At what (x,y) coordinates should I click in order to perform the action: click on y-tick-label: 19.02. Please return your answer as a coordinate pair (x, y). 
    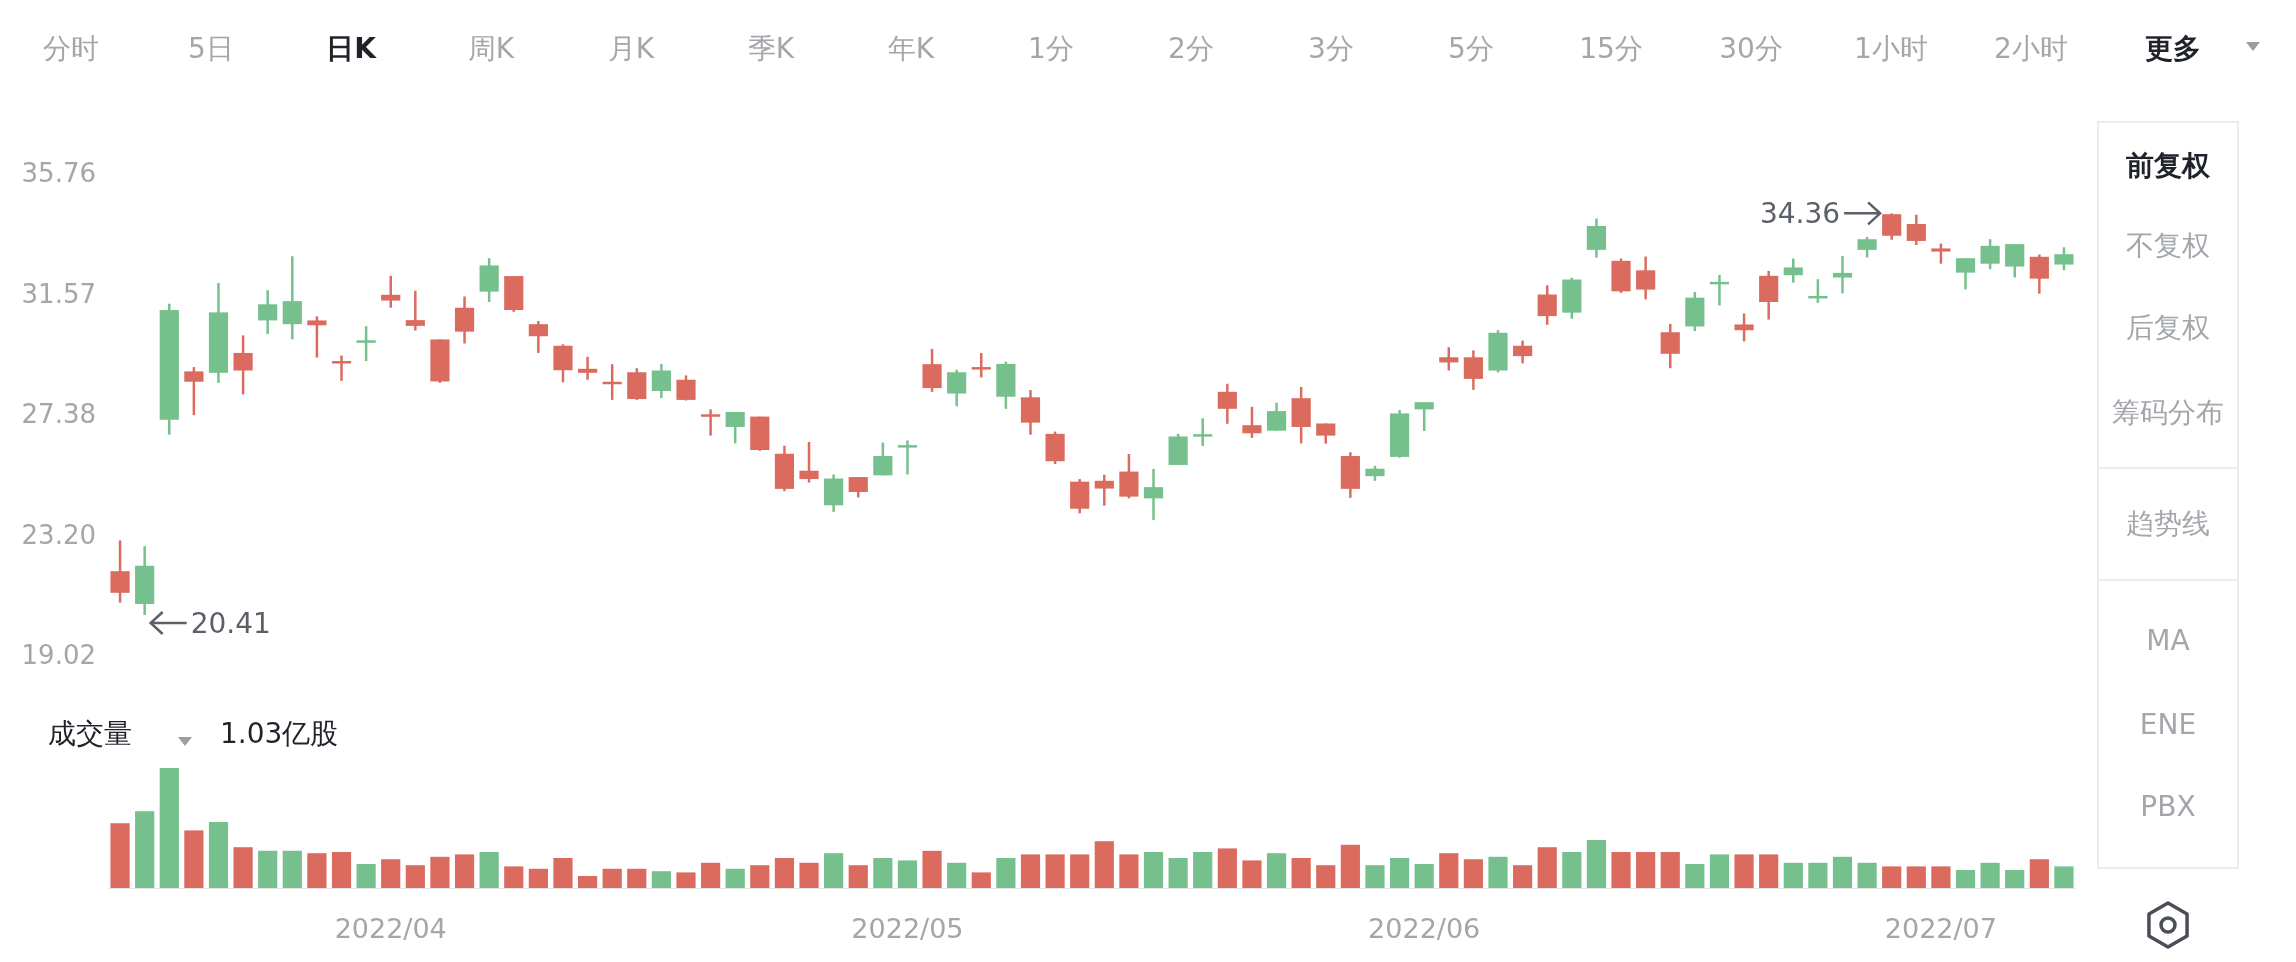
    Looking at the image, I should click on (58, 655).